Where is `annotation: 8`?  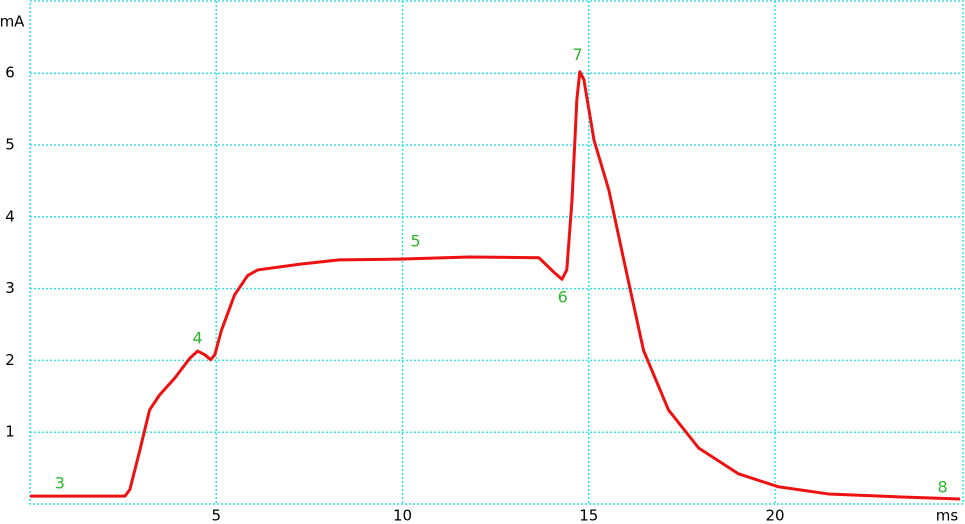
annotation: 8 is located at coordinates (943, 487).